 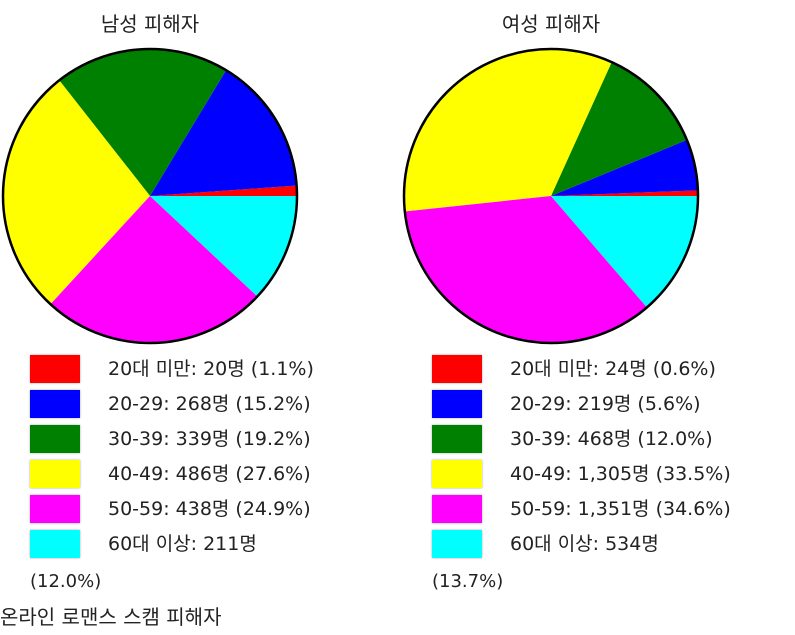 I want to click on legend-item: 60대 이상: 211명 (12.0%), so click(x=190, y=560).